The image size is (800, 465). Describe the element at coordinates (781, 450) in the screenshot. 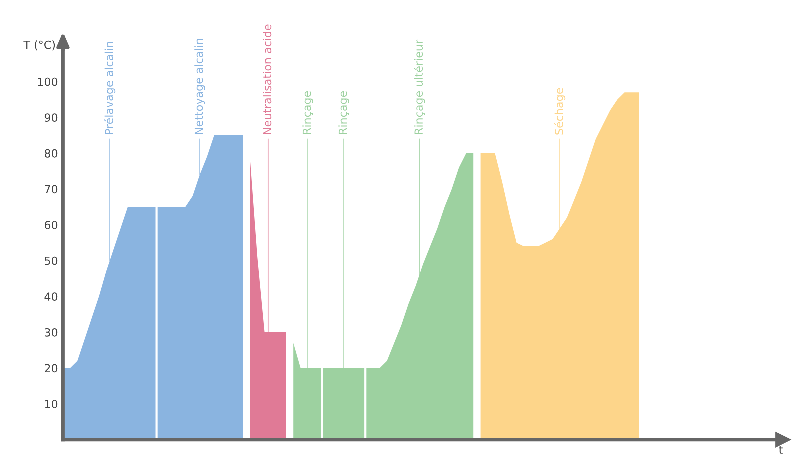

I see `x-axis-title: t` at that location.